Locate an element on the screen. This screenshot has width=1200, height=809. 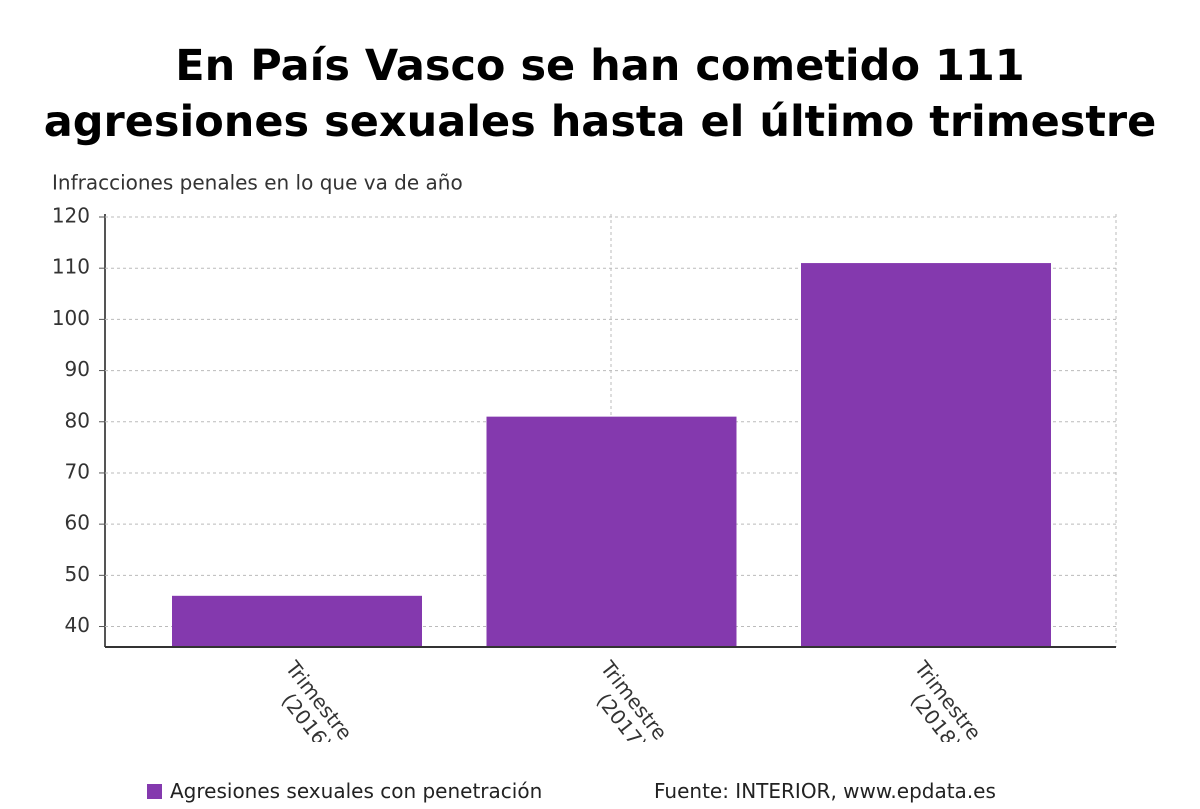
legend: Agresiones sexuales con penetración is located at coordinates (344, 791).